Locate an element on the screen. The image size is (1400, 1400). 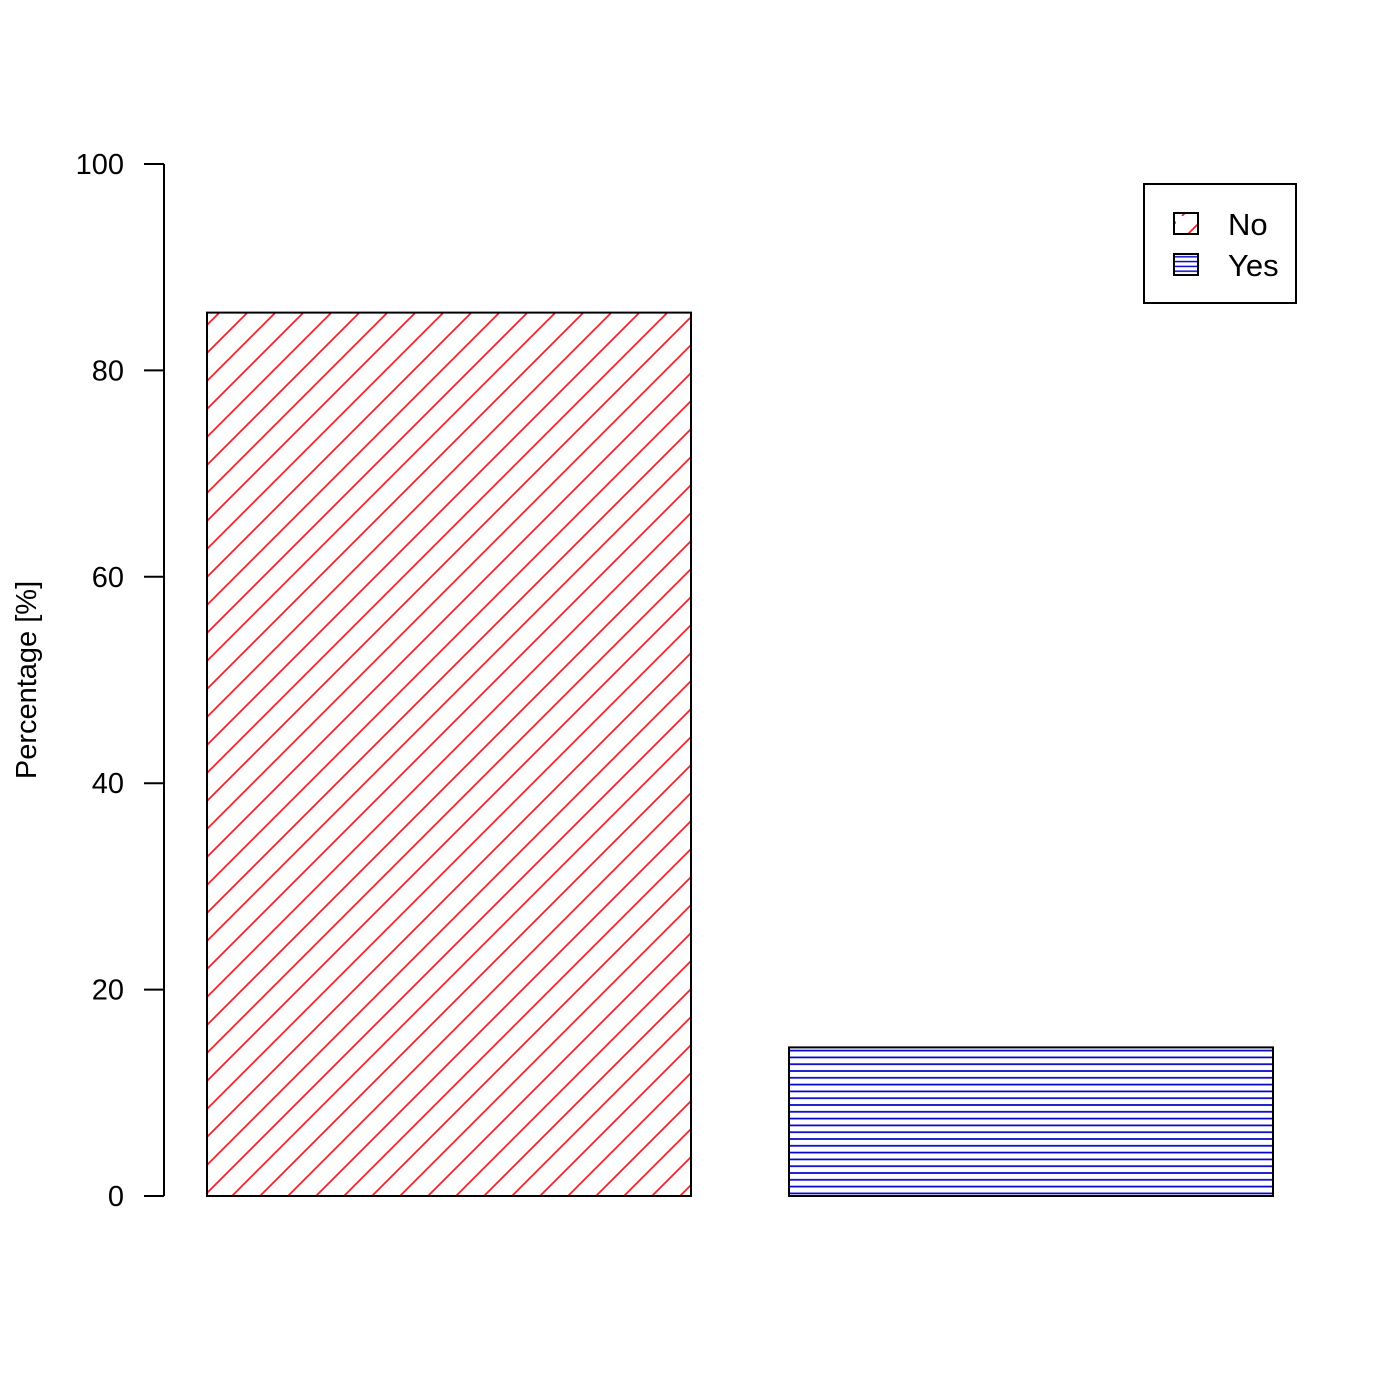
y-tick-label-60: 60 is located at coordinates (108, 578).